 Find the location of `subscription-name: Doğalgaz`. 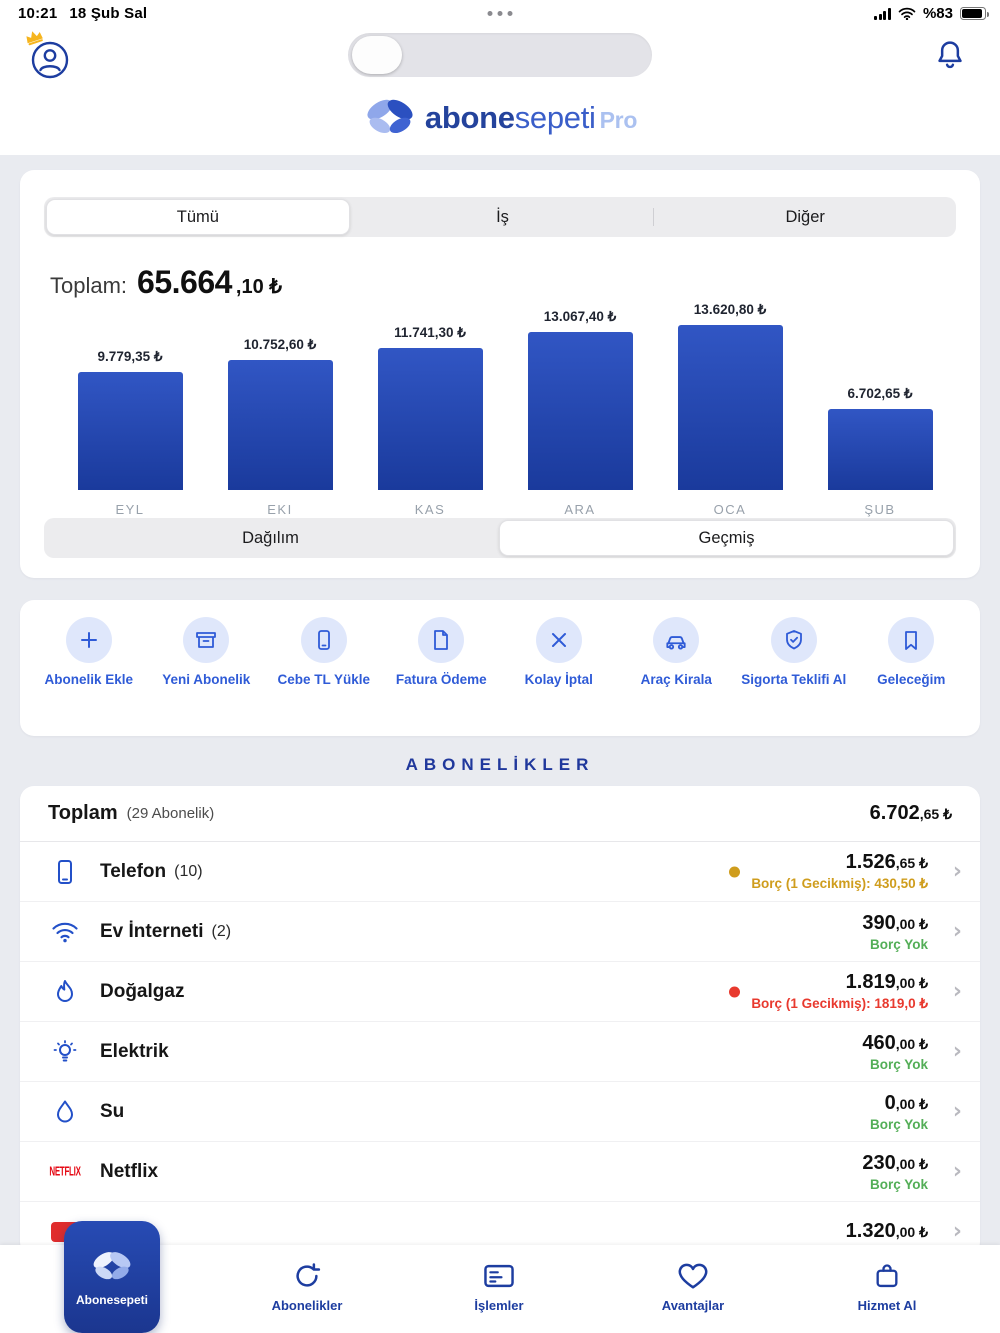

subscription-name: Doğalgaz is located at coordinates (142, 991).